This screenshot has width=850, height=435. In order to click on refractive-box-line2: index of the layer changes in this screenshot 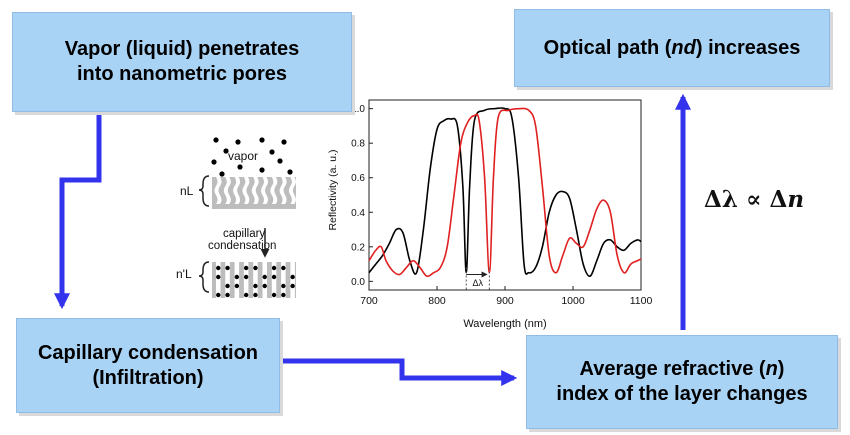, I will do `click(682, 394)`.